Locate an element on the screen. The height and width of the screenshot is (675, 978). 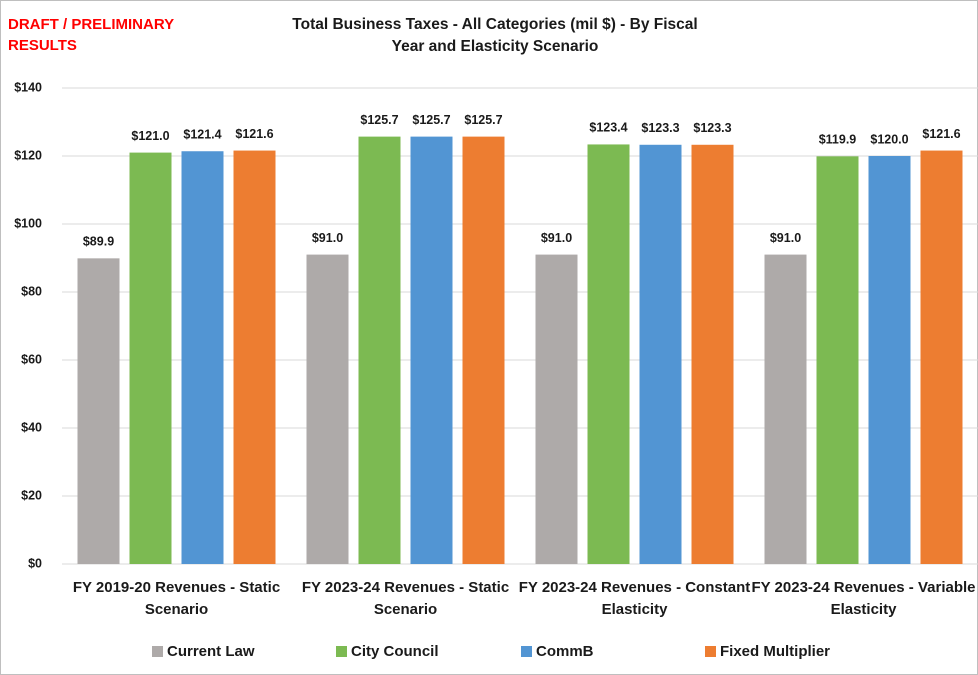
y-tick-label: $80 is located at coordinates (31, 291).